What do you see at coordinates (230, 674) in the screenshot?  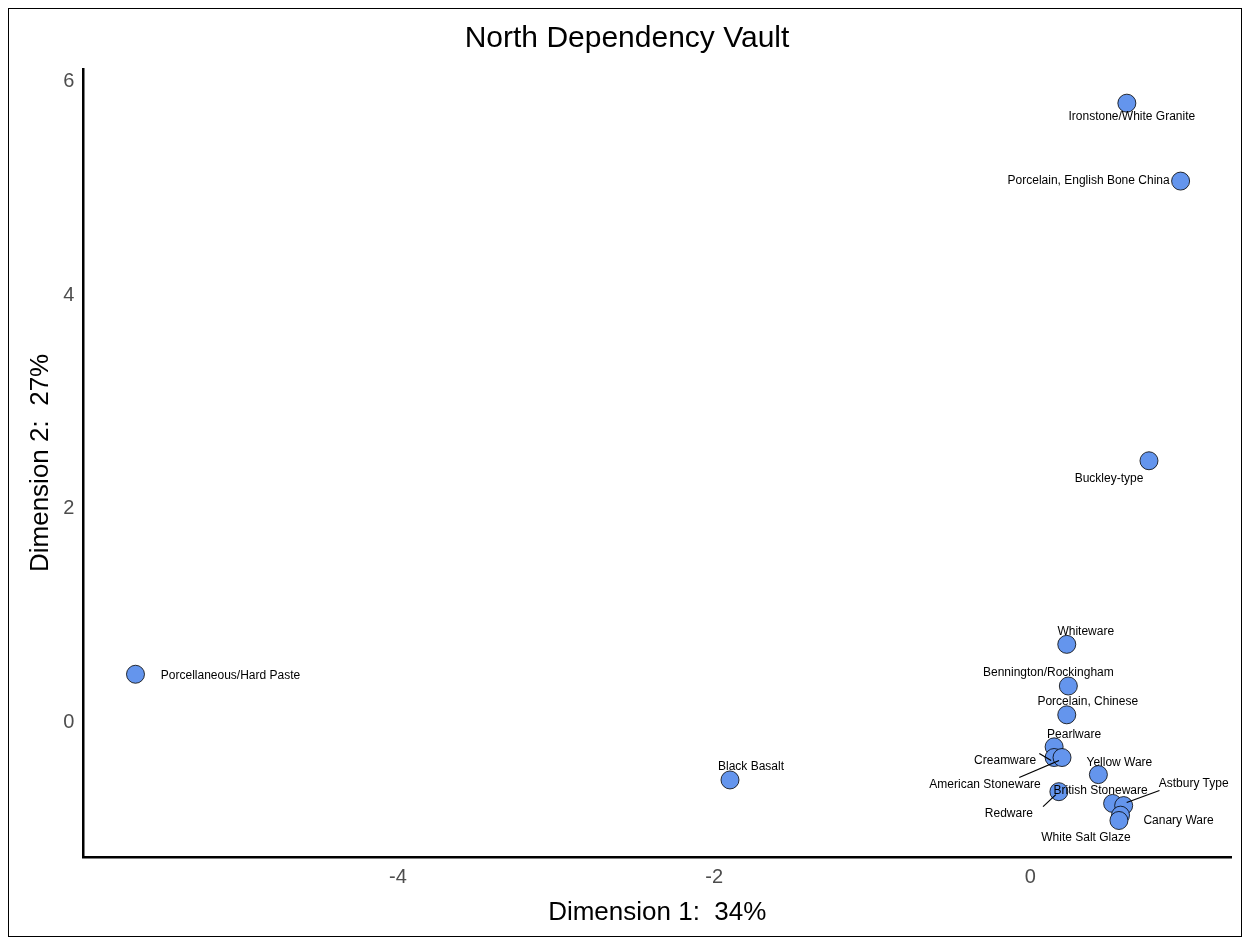 I see `annotation: Porcellaneous/Hard Paste` at bounding box center [230, 674].